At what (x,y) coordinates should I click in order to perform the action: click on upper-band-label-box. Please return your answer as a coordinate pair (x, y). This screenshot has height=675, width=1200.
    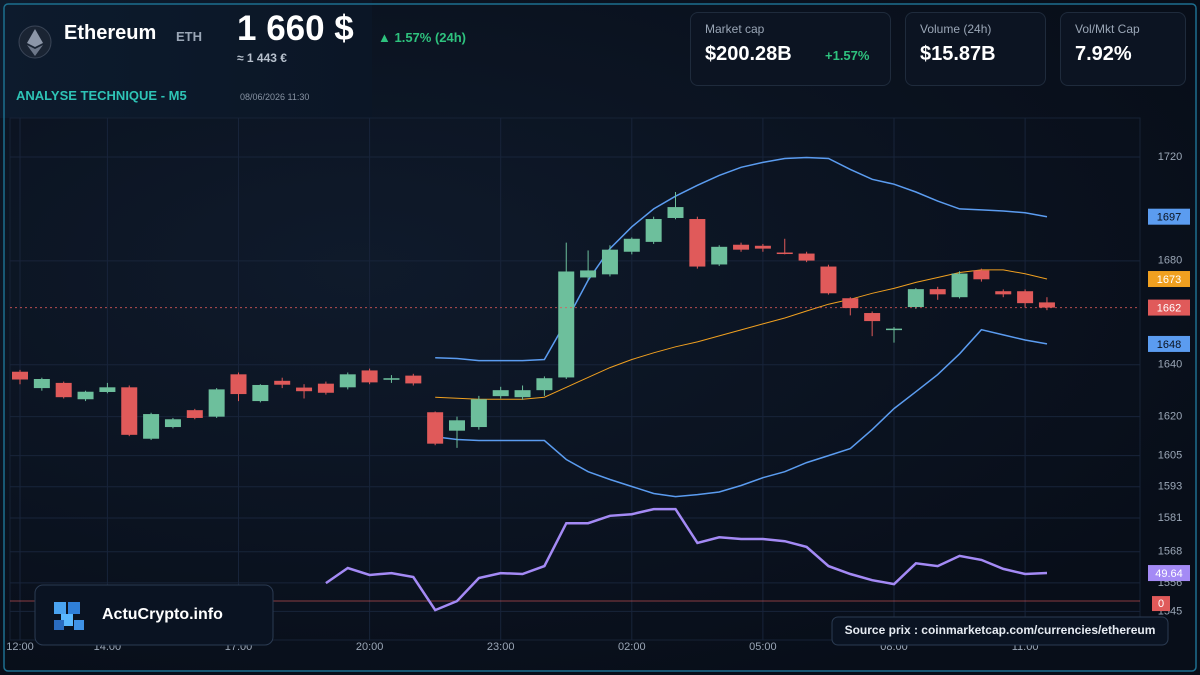
    Looking at the image, I should click on (1169, 216).